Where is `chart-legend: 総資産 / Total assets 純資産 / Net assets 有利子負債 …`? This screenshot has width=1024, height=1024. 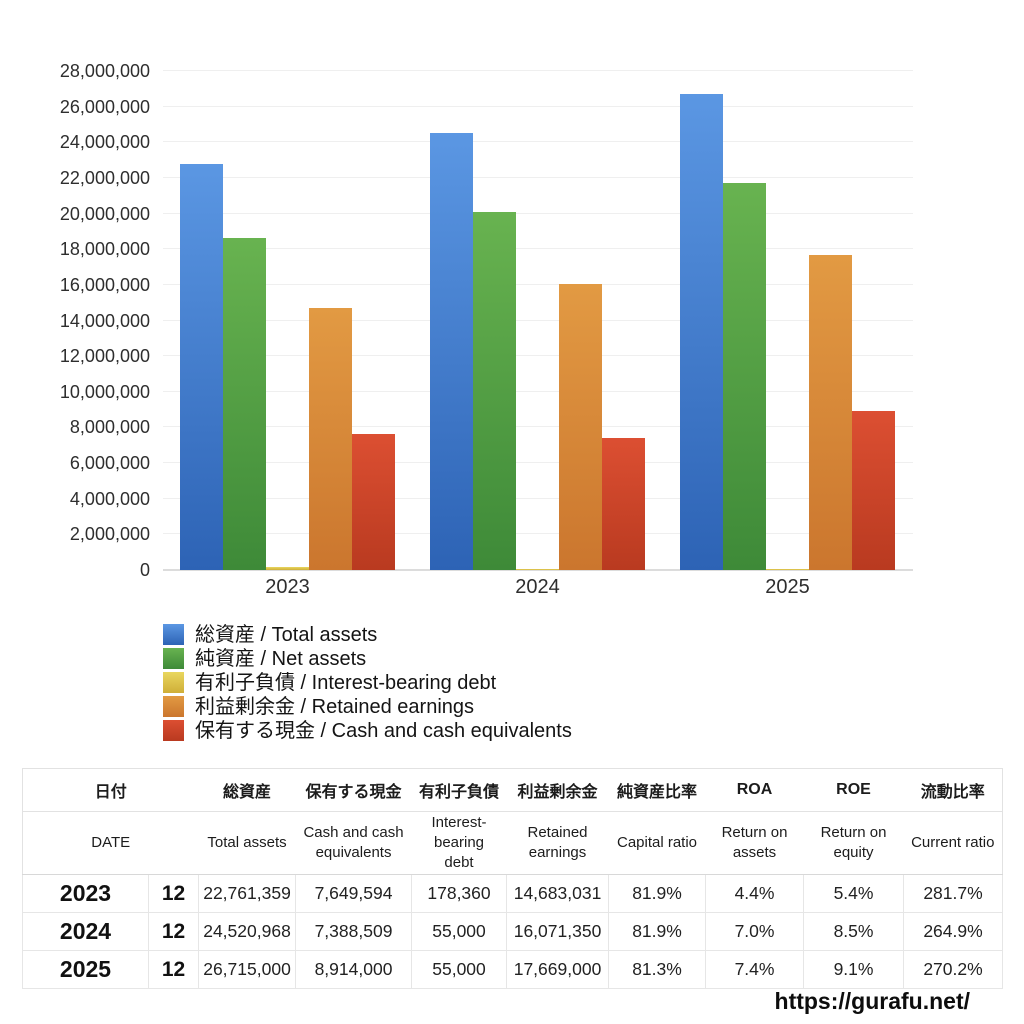
chart-legend: 総資産 / Total assets 純資産 / Net assets 有利子負債 … is located at coordinates (367, 683).